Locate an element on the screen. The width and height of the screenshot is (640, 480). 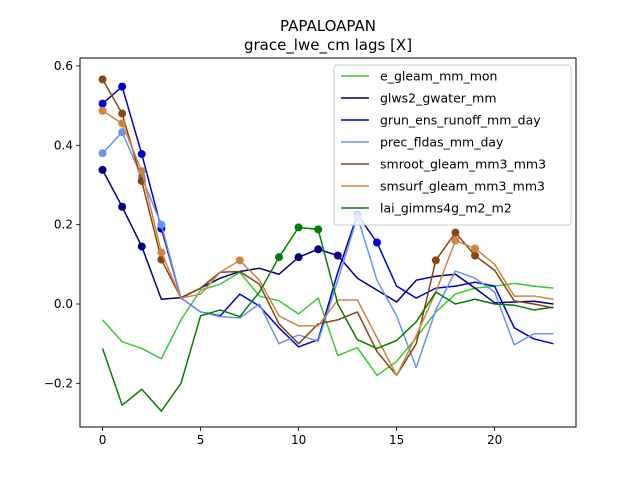
legend-label: glws2_gwater_mm is located at coordinates (438, 98).